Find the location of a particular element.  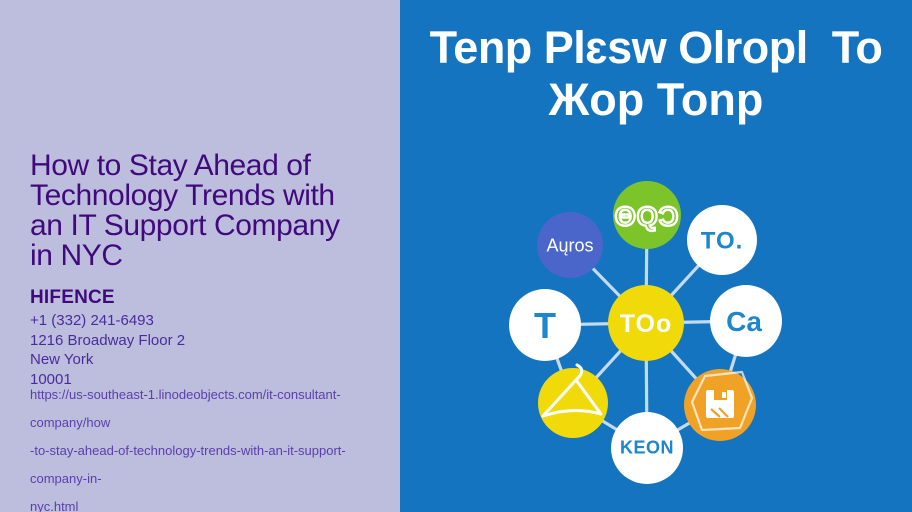

floppy-disk-icon is located at coordinates (720, 404).